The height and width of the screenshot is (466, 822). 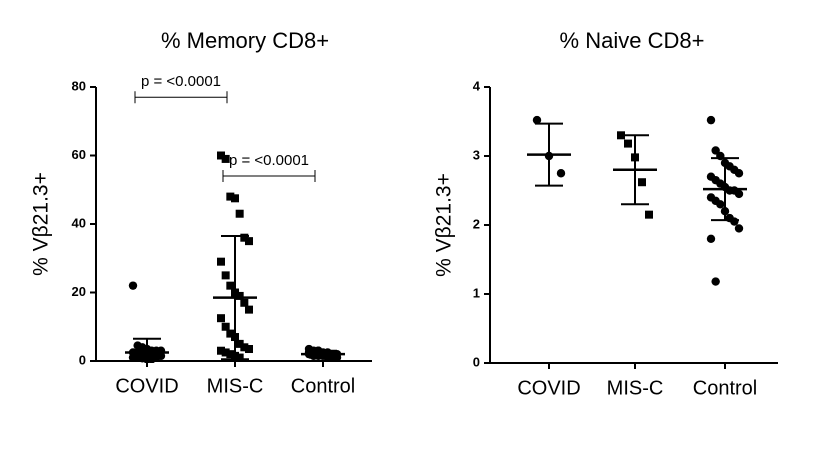 I want to click on y-tick-label: 1, so click(x=476, y=292).